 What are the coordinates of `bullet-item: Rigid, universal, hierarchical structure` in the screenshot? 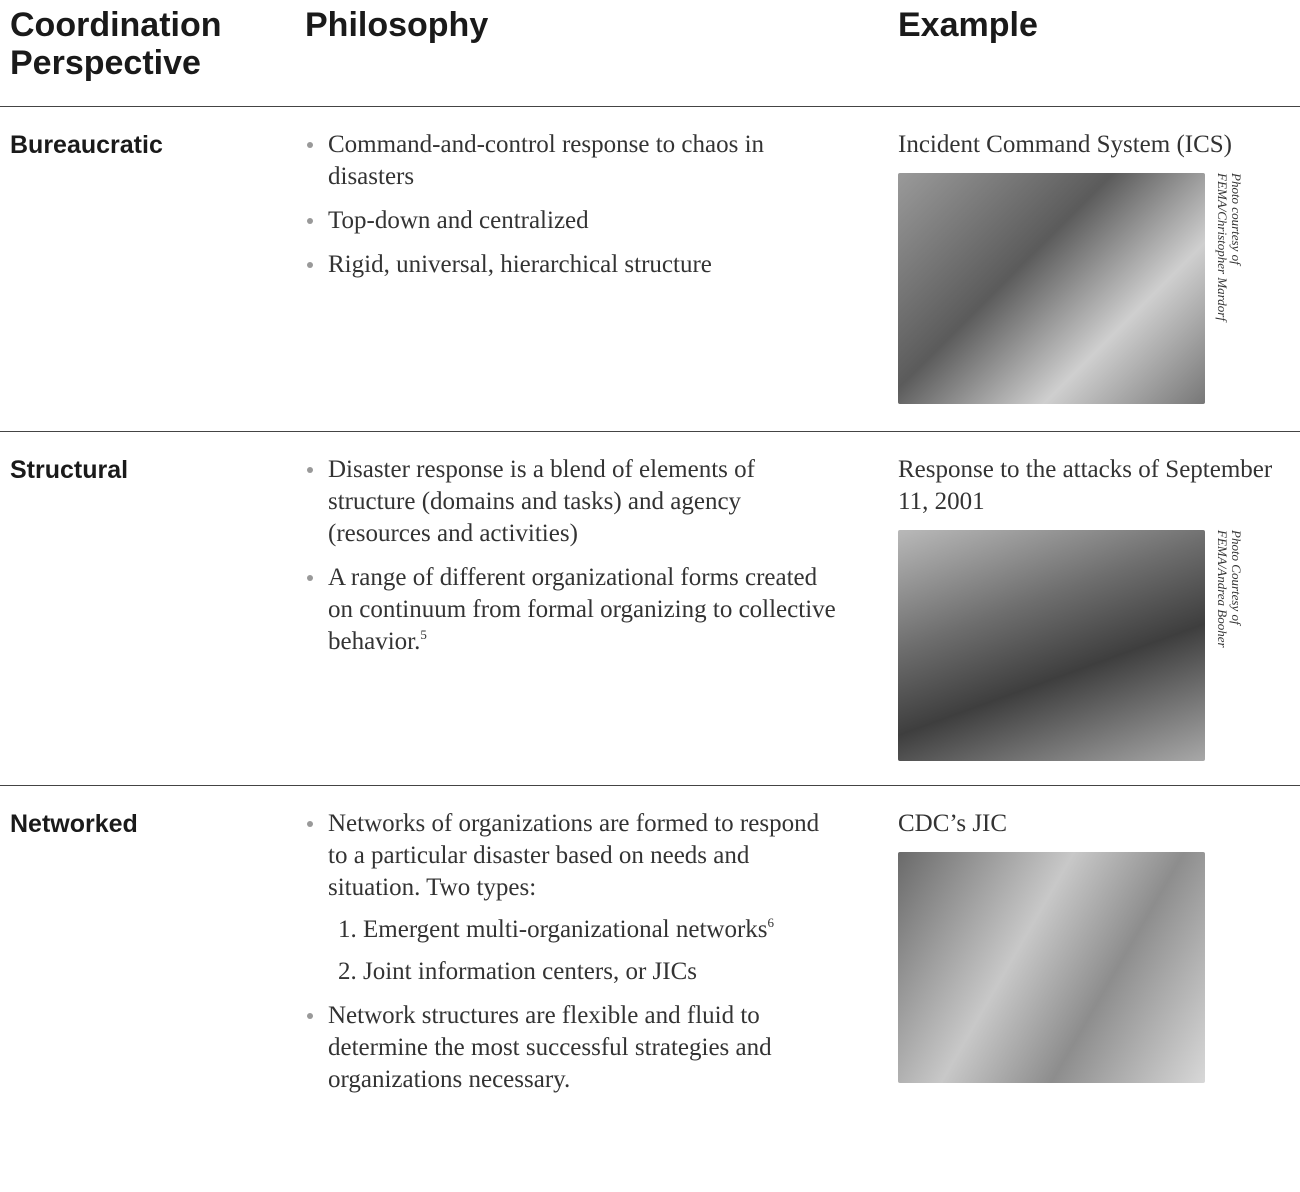 It's located at (572, 265).